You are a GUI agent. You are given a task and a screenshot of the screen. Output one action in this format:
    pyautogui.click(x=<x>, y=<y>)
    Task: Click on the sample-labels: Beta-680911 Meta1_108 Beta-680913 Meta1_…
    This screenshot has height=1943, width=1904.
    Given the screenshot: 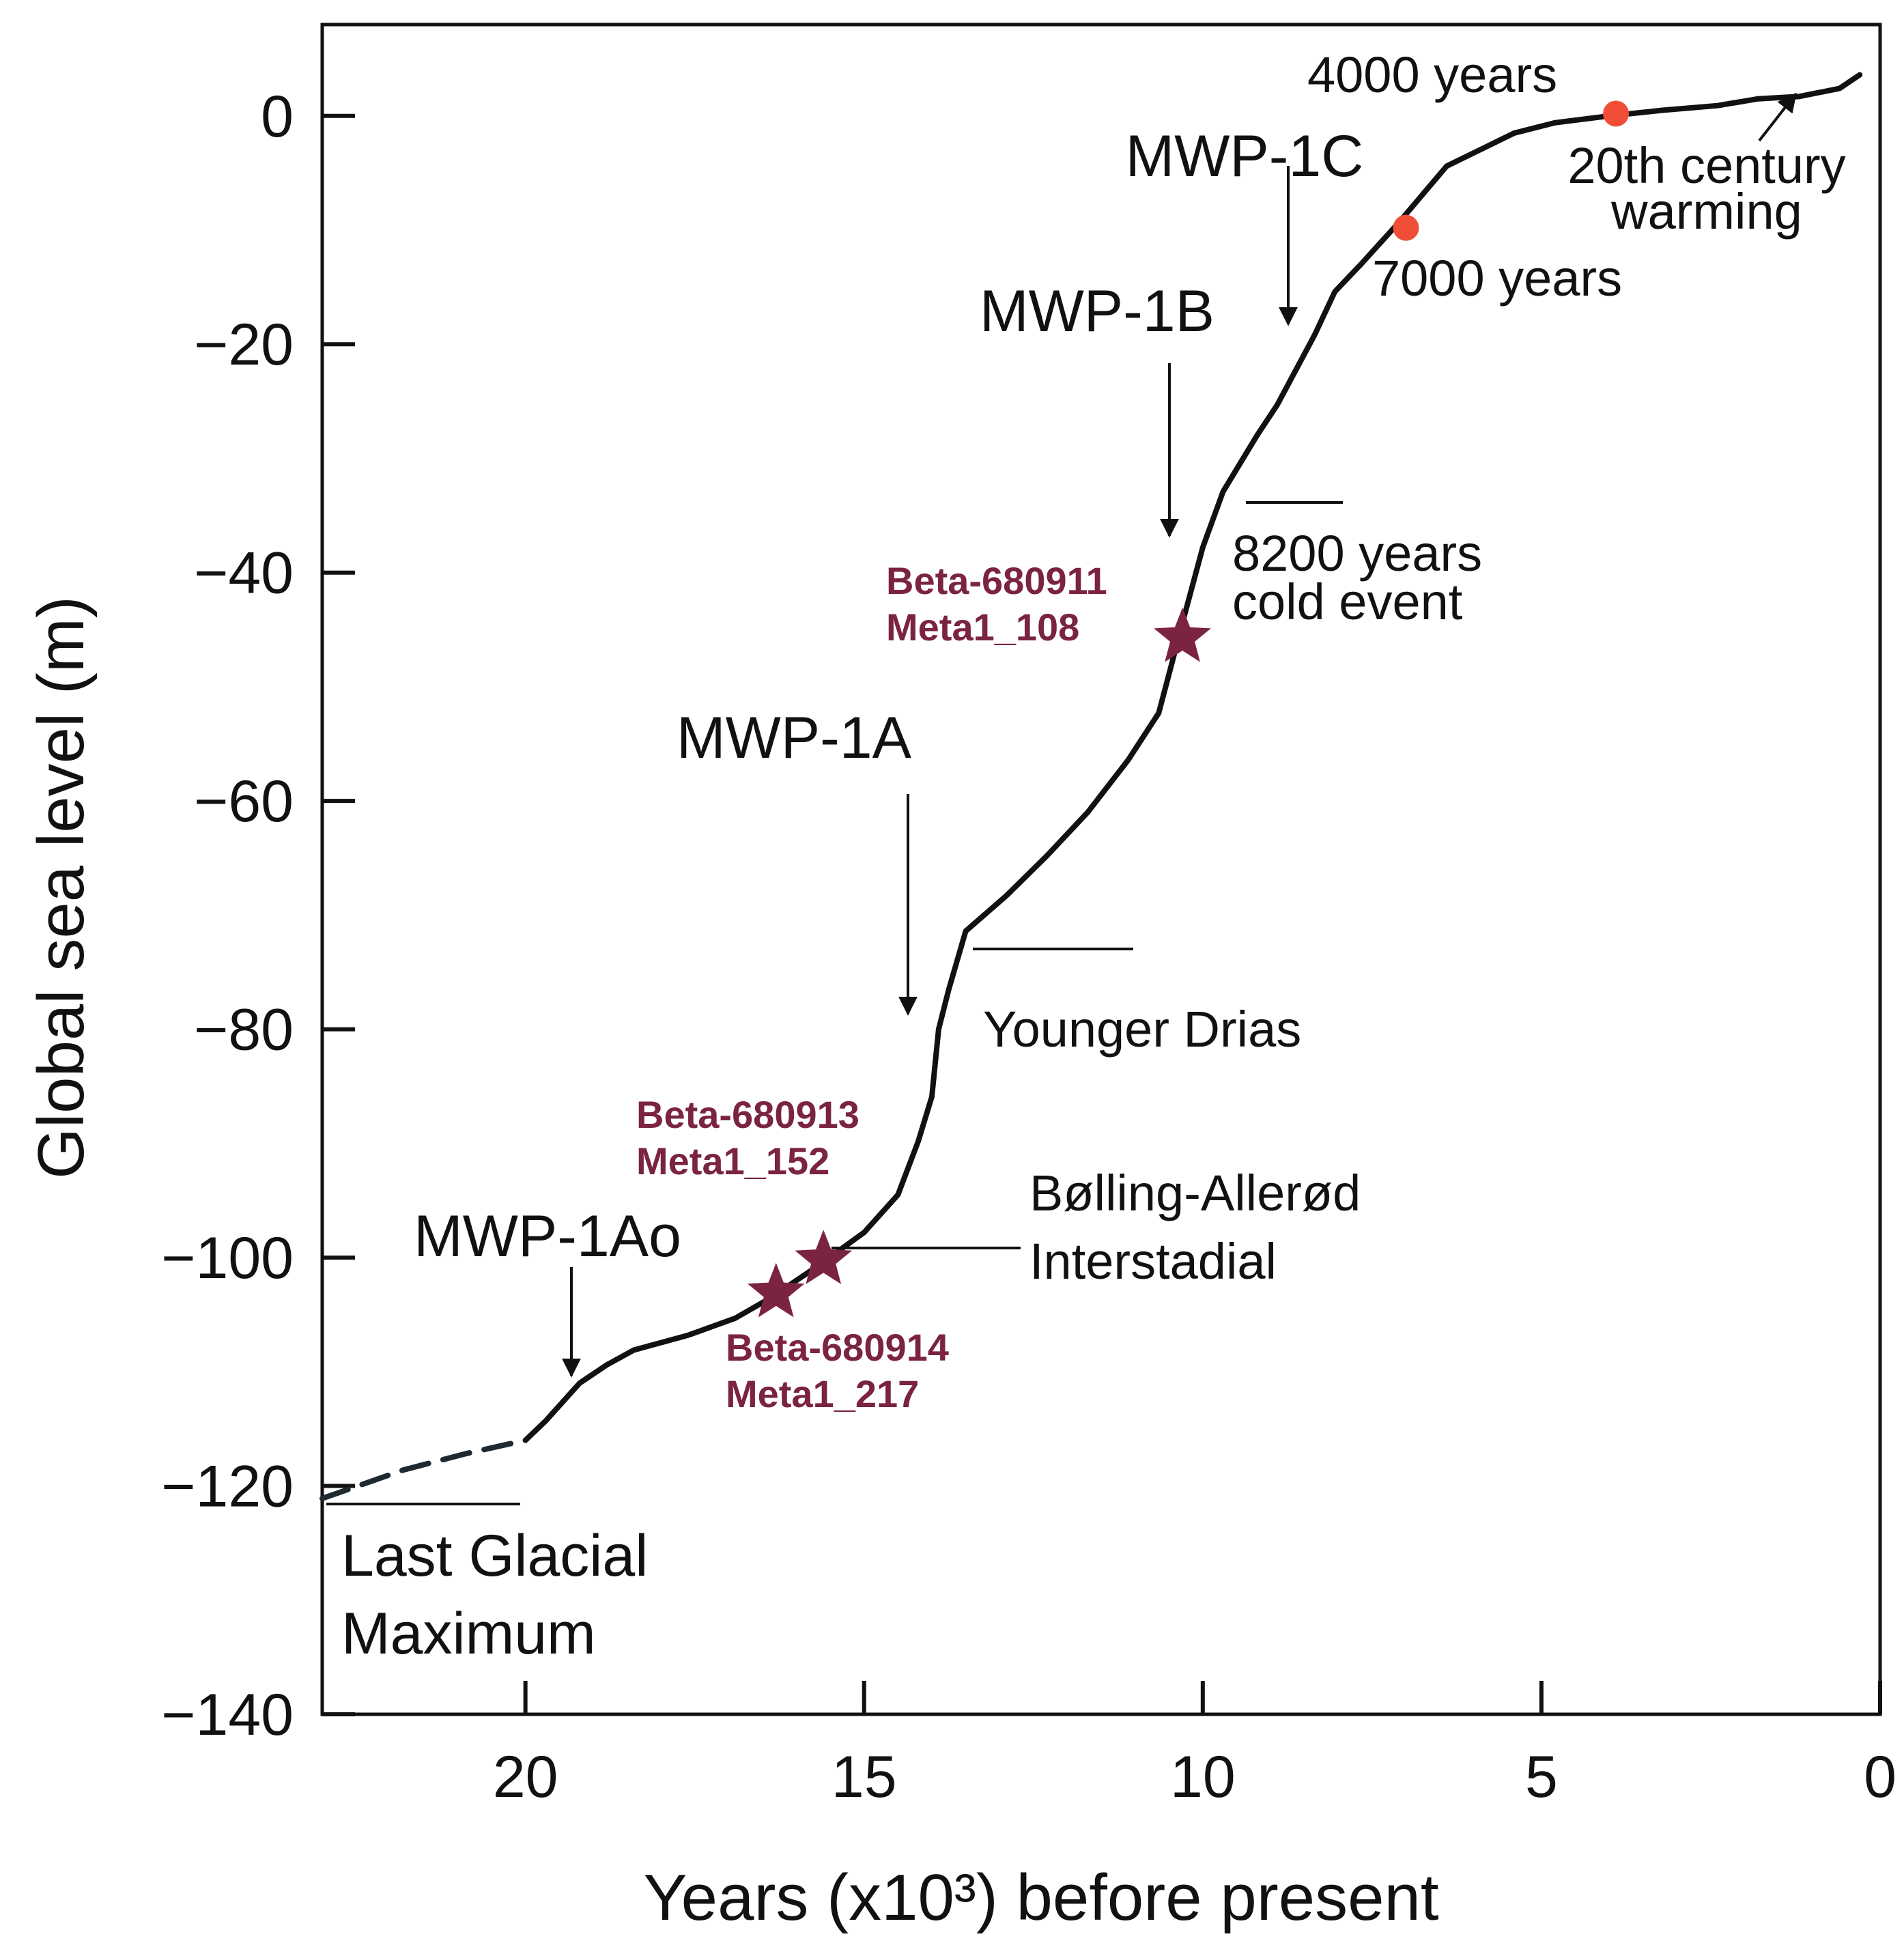 What is the action you would take?
    pyautogui.click(x=871, y=987)
    